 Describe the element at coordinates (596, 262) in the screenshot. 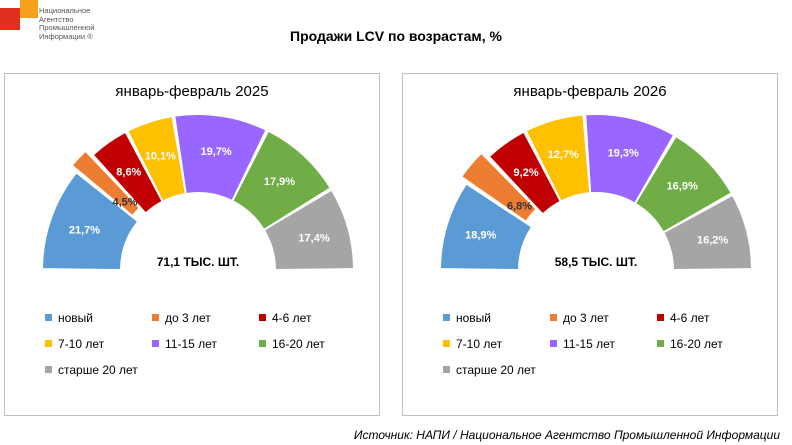

I see `total-label: 58,5 ТЫС. ШТ.` at that location.